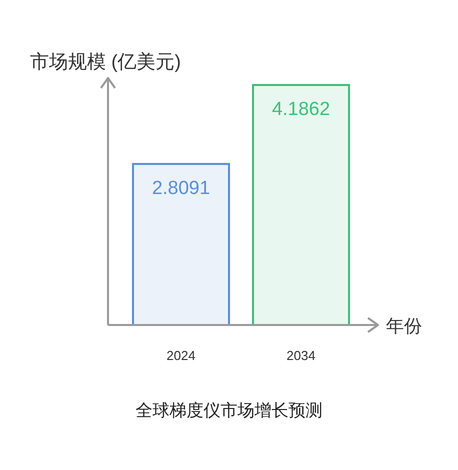  Describe the element at coordinates (404, 326) in the screenshot. I see `x-axis-title: 年份` at that location.